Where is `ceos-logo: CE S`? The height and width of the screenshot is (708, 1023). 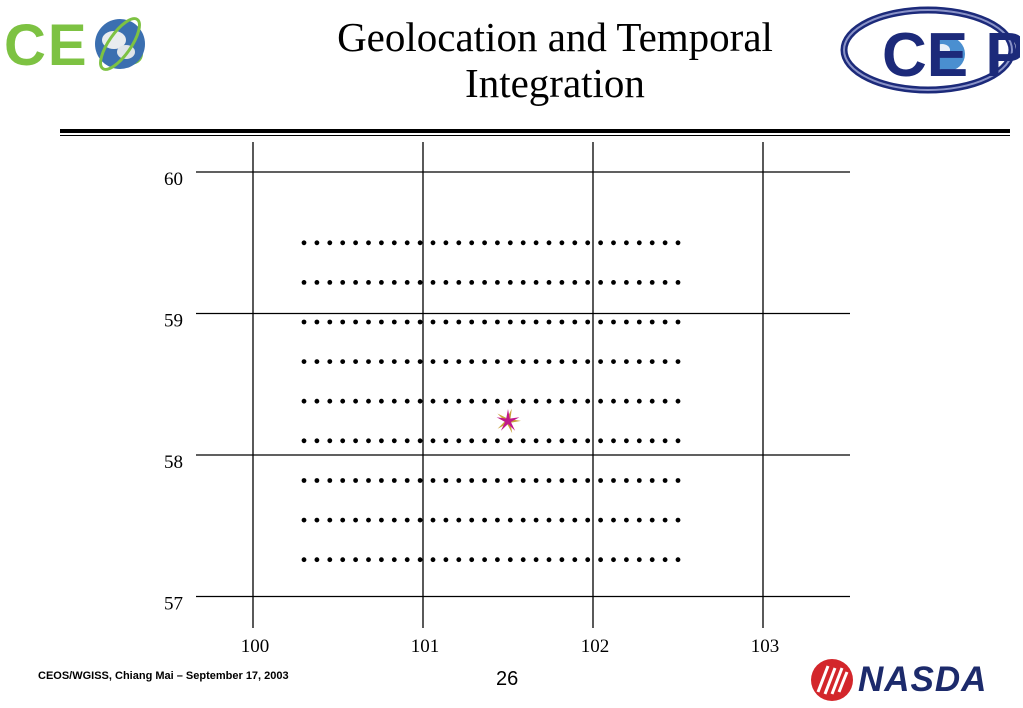
ceos-logo: CE S is located at coordinates (104, 42).